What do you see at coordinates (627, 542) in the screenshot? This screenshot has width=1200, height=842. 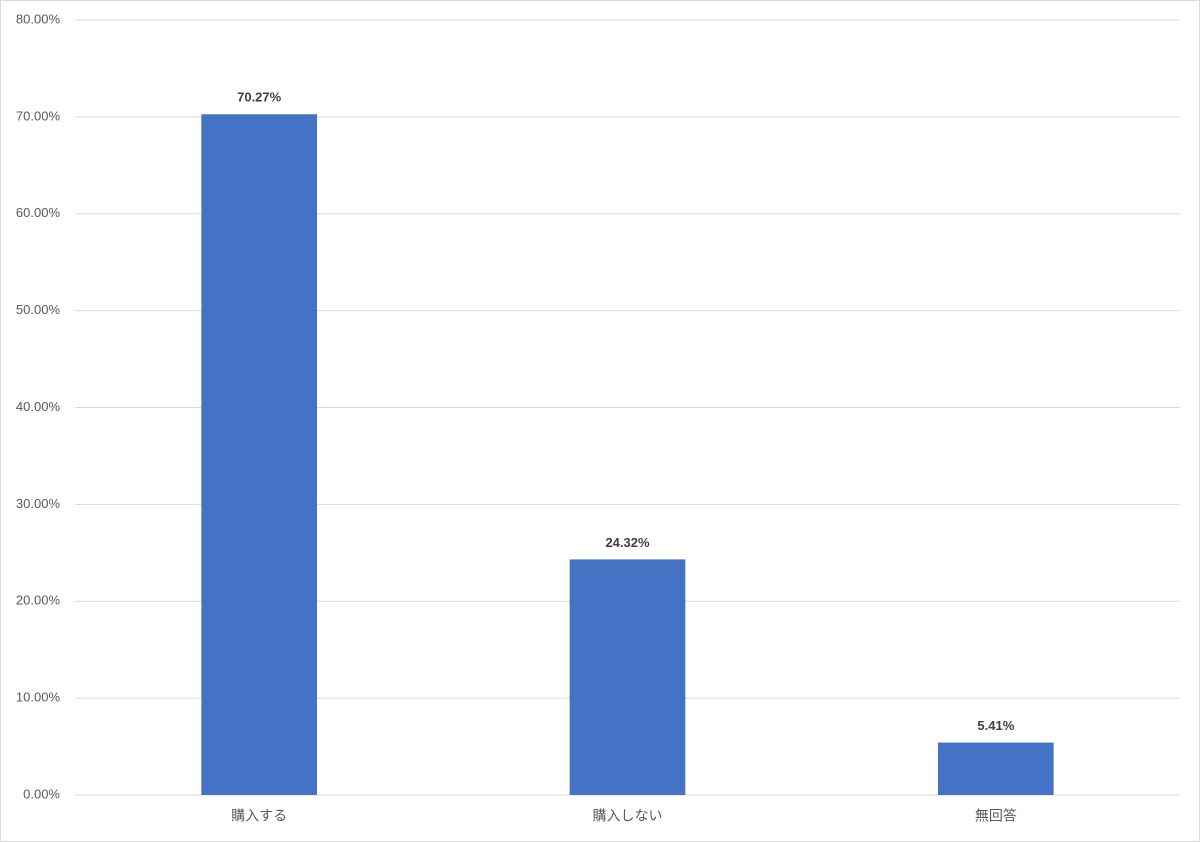 I see `value-label: 24.32%` at bounding box center [627, 542].